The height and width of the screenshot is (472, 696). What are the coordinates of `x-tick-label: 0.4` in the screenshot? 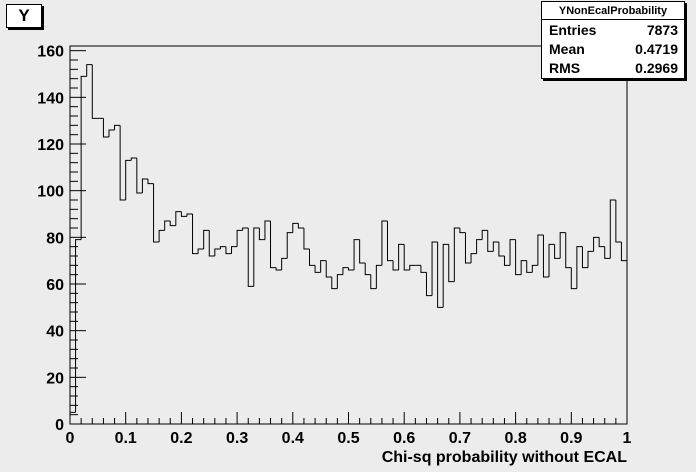 It's located at (293, 438).